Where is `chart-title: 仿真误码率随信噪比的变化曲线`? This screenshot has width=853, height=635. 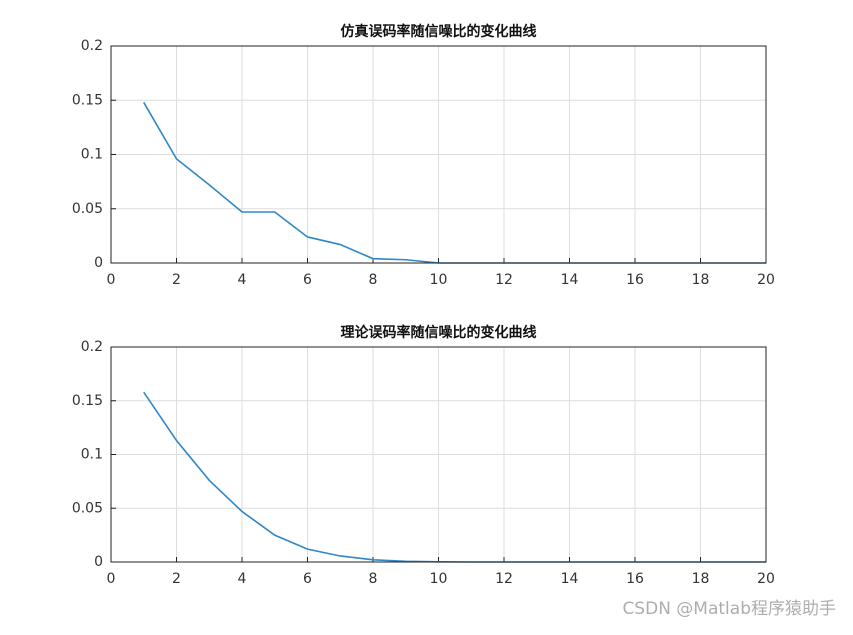 chart-title: 仿真误码率随信噪比的变化曲线 is located at coordinates (439, 31).